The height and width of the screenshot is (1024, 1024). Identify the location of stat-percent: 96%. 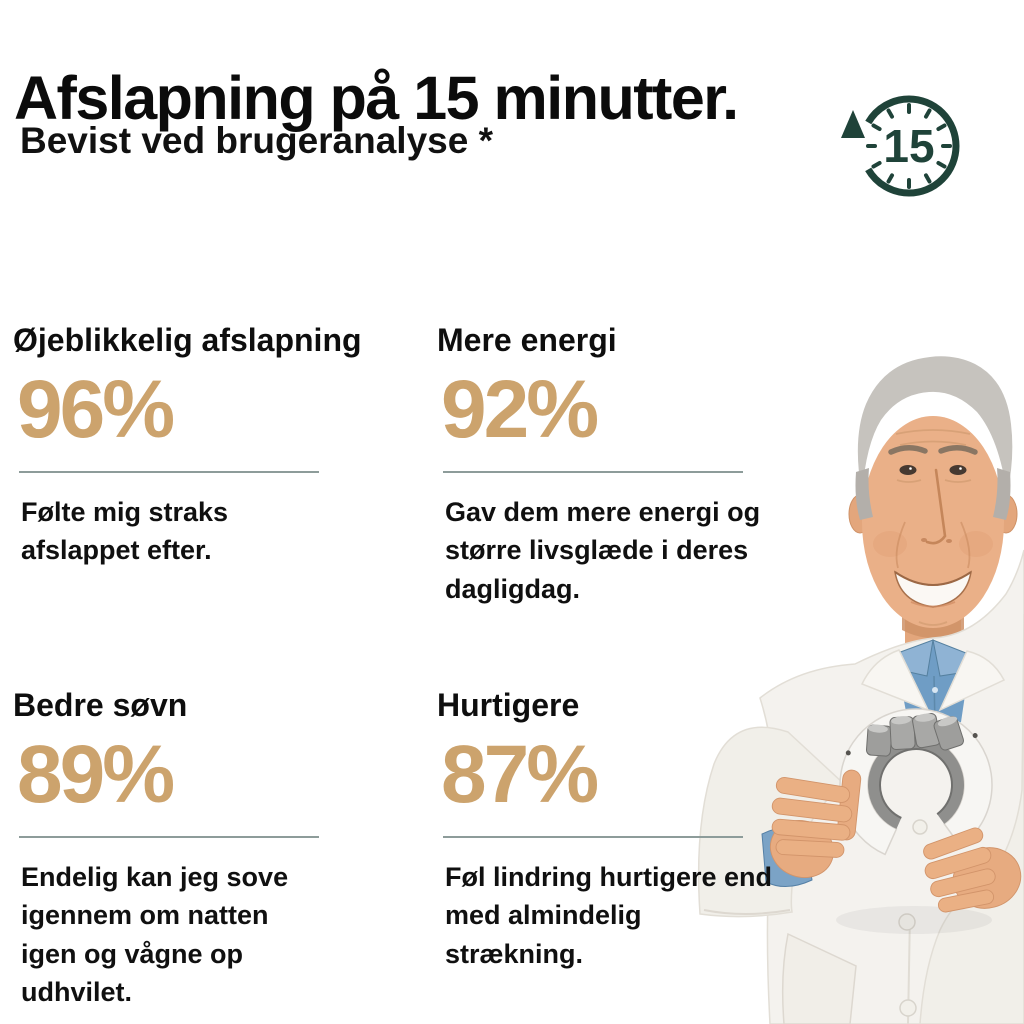
(96, 409).